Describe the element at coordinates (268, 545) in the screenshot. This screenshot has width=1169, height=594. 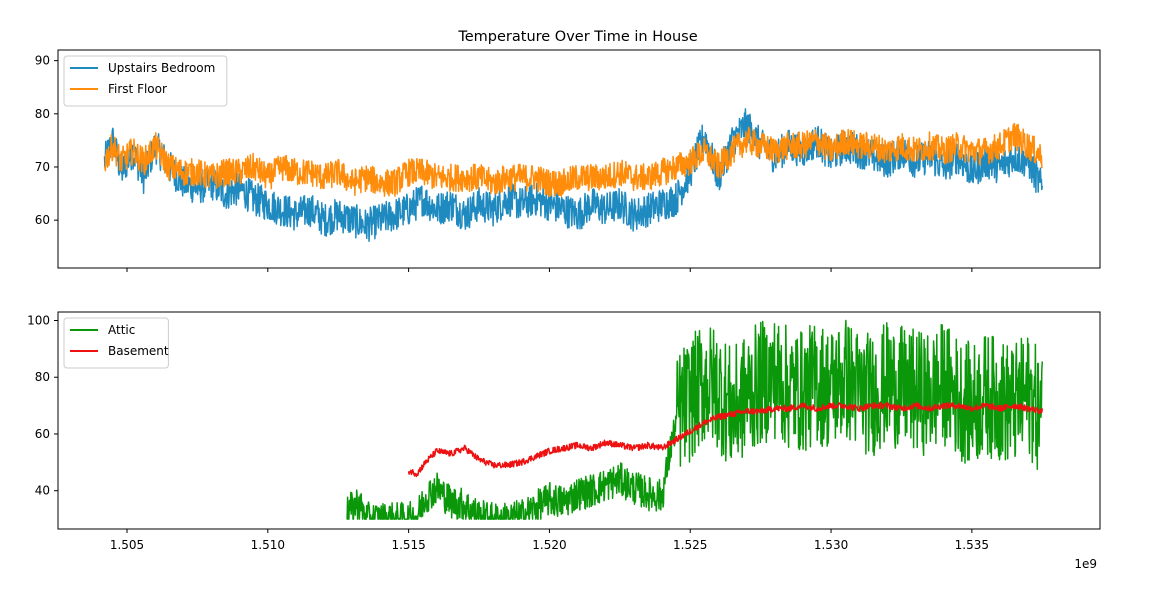
I see `x-tick-label: 1.510` at that location.